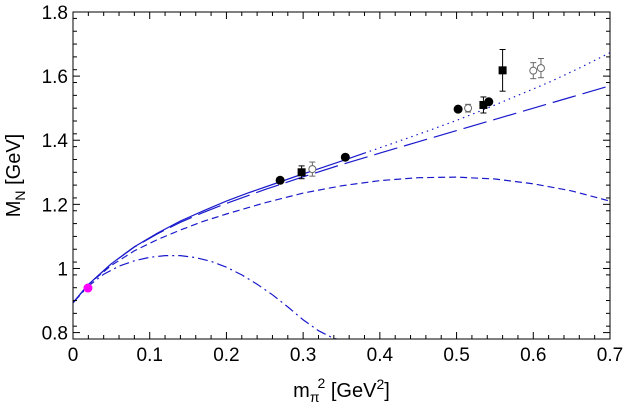 This screenshot has width=626, height=405. I want to click on x-tick-label: 0.6, so click(533, 355).